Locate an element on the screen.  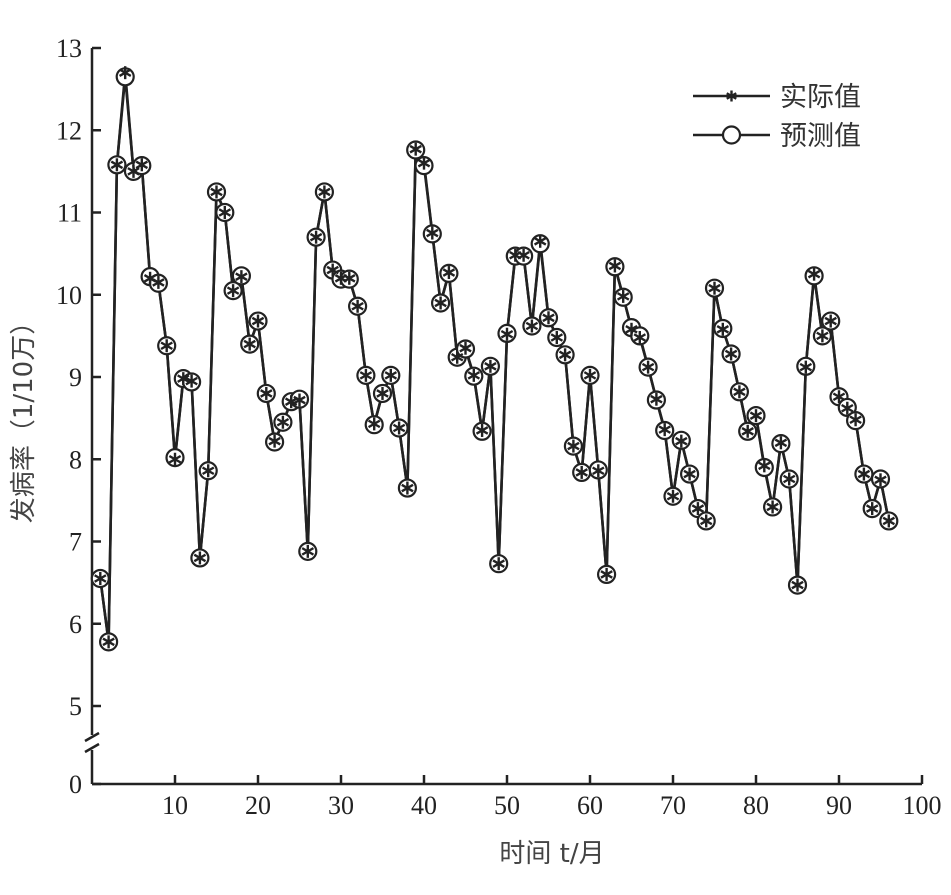
x-tick-label: 40 is located at coordinates (424, 805).